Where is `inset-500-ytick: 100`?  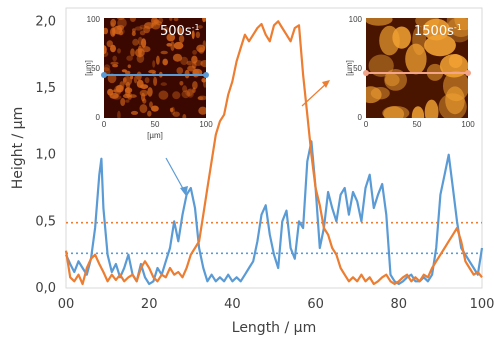
inset-500-ytick: 100 is located at coordinates (94, 19).